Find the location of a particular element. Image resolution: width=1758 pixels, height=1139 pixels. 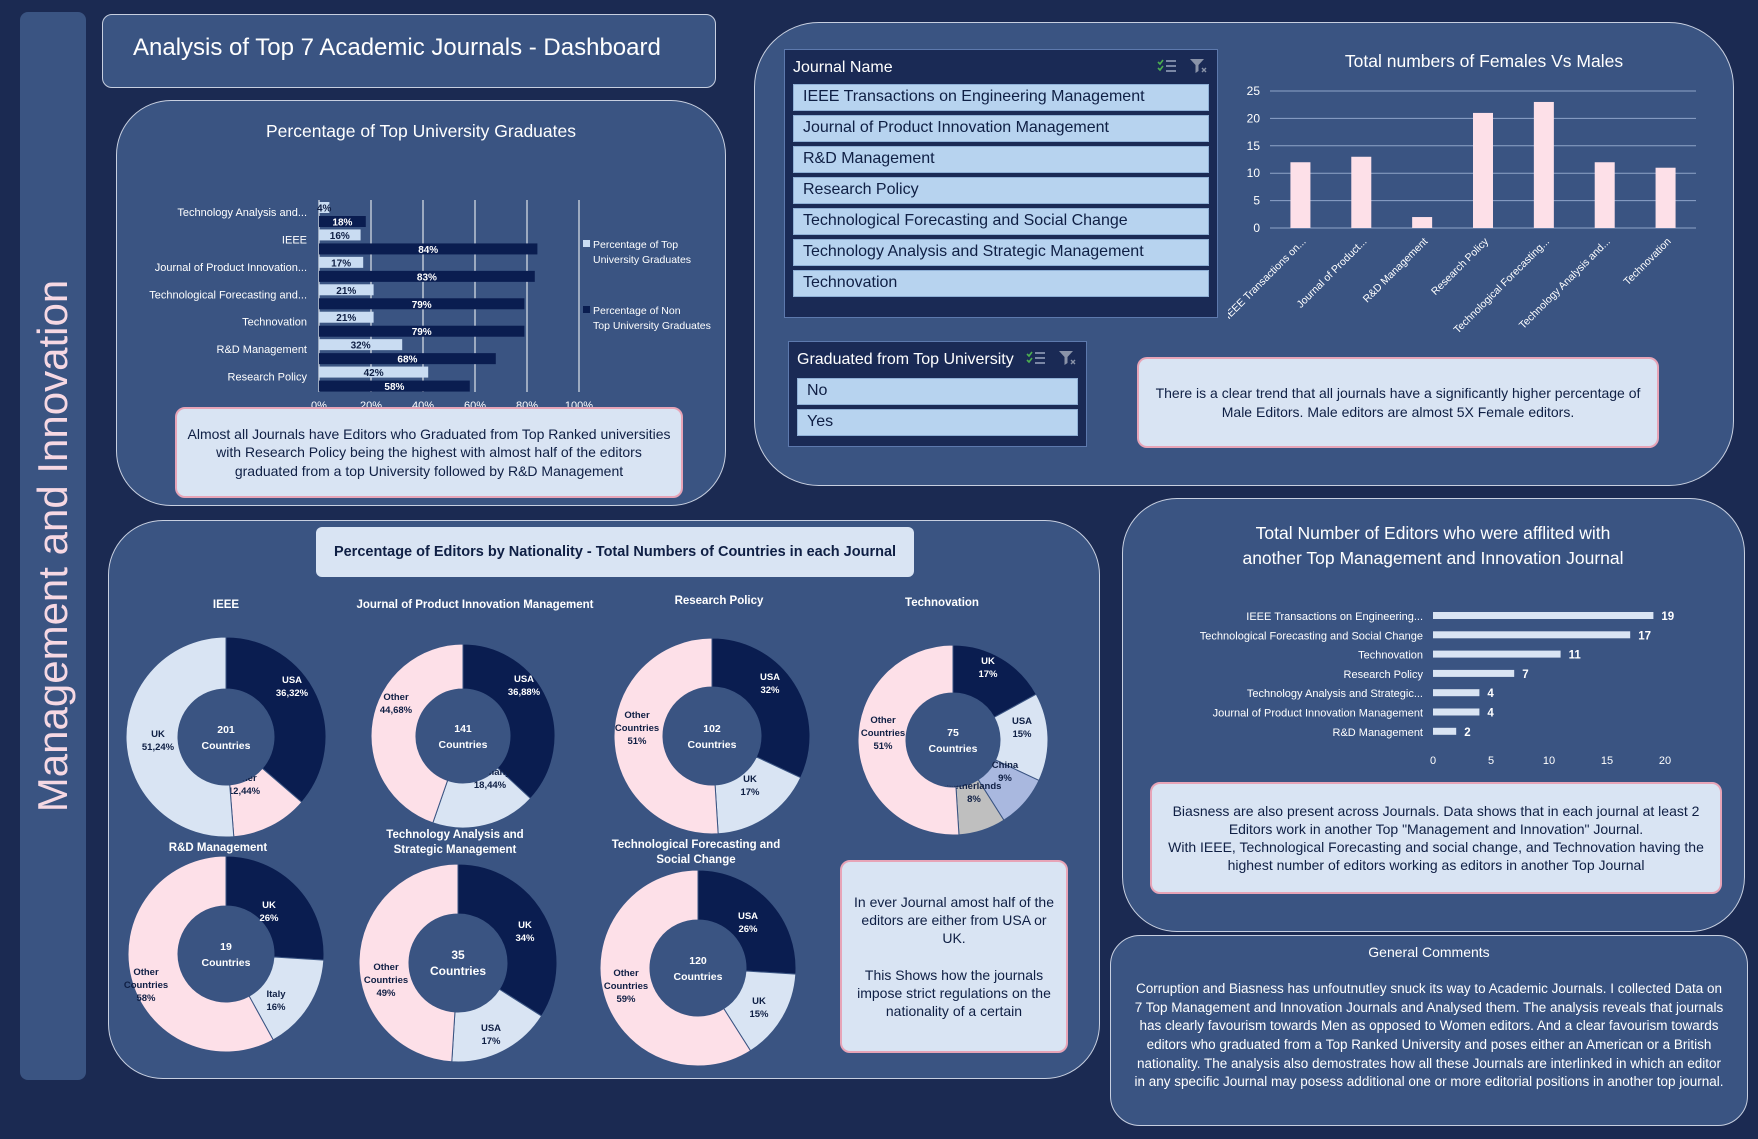

data-label: 16% is located at coordinates (340, 236).